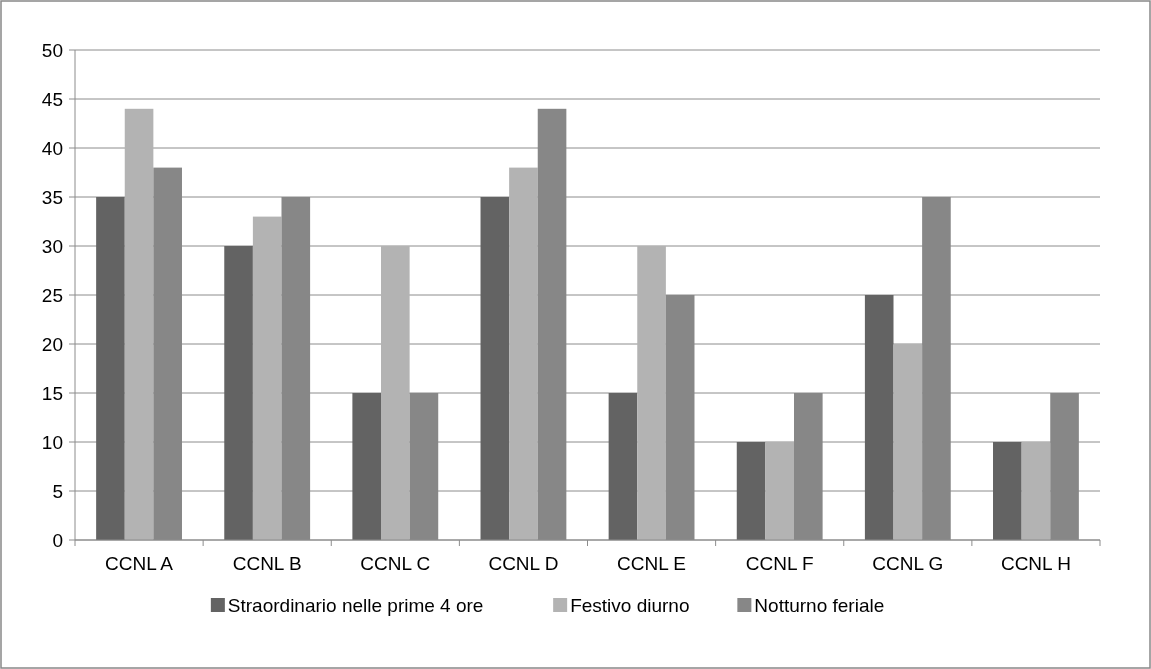 This screenshot has height=669, width=1151. Describe the element at coordinates (57, 491) in the screenshot. I see `y-tick-label: 5` at that location.